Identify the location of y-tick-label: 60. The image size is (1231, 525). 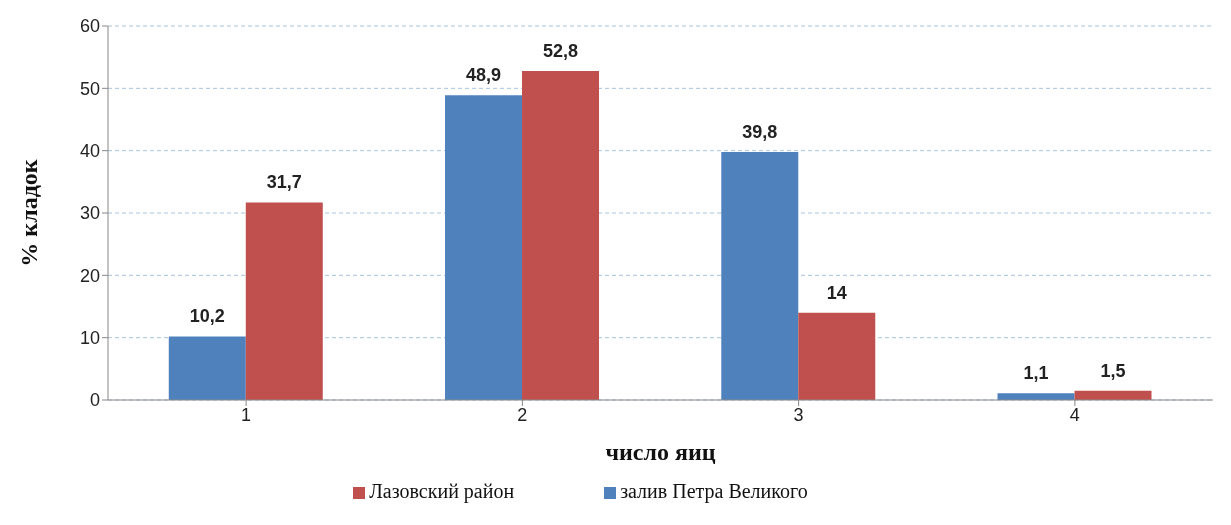
(89, 26).